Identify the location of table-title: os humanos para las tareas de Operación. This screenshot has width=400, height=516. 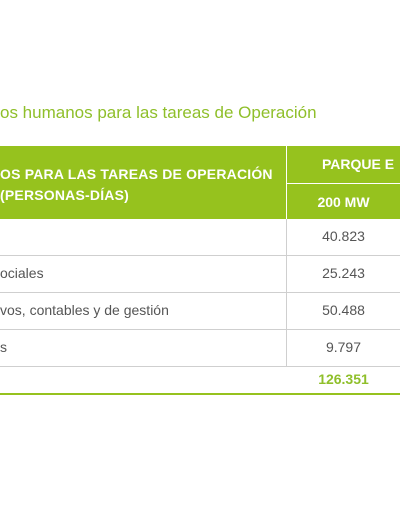
(158, 112).